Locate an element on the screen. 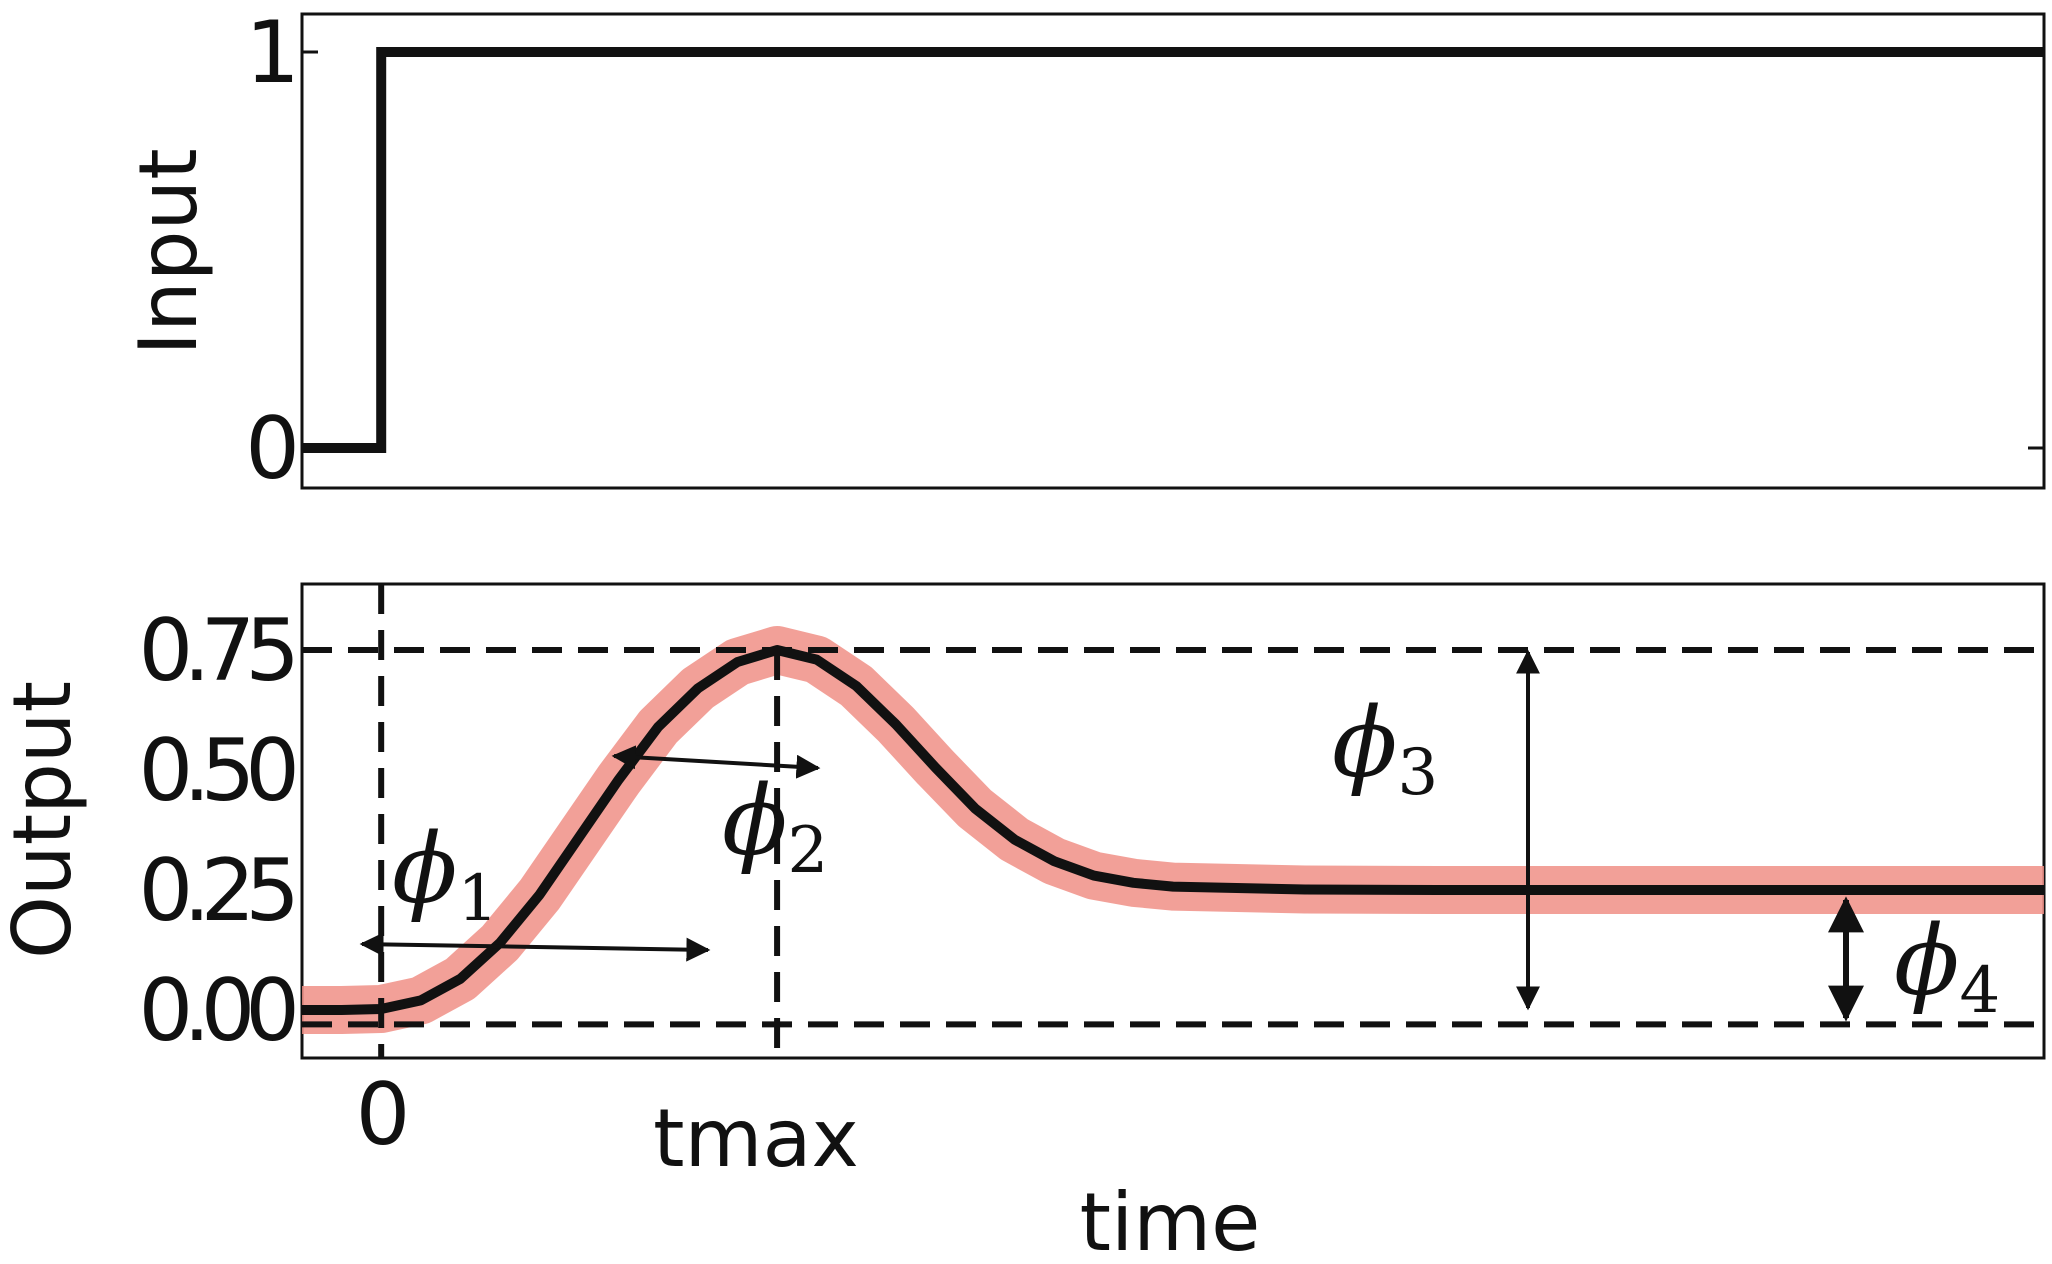 The image size is (2052, 1264). output-ytick-label-0.00: 0.00 is located at coordinates (217, 1011).